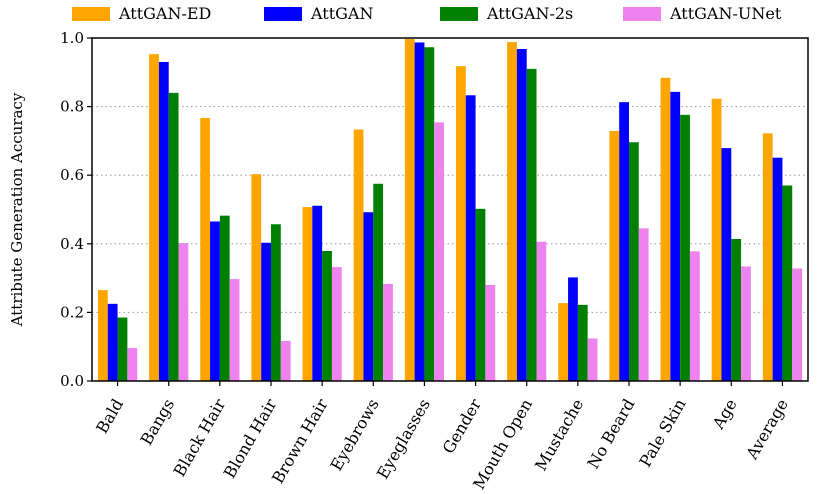 This screenshot has width=831, height=494. I want to click on bar-group-eyeglasses, so click(424, 210).